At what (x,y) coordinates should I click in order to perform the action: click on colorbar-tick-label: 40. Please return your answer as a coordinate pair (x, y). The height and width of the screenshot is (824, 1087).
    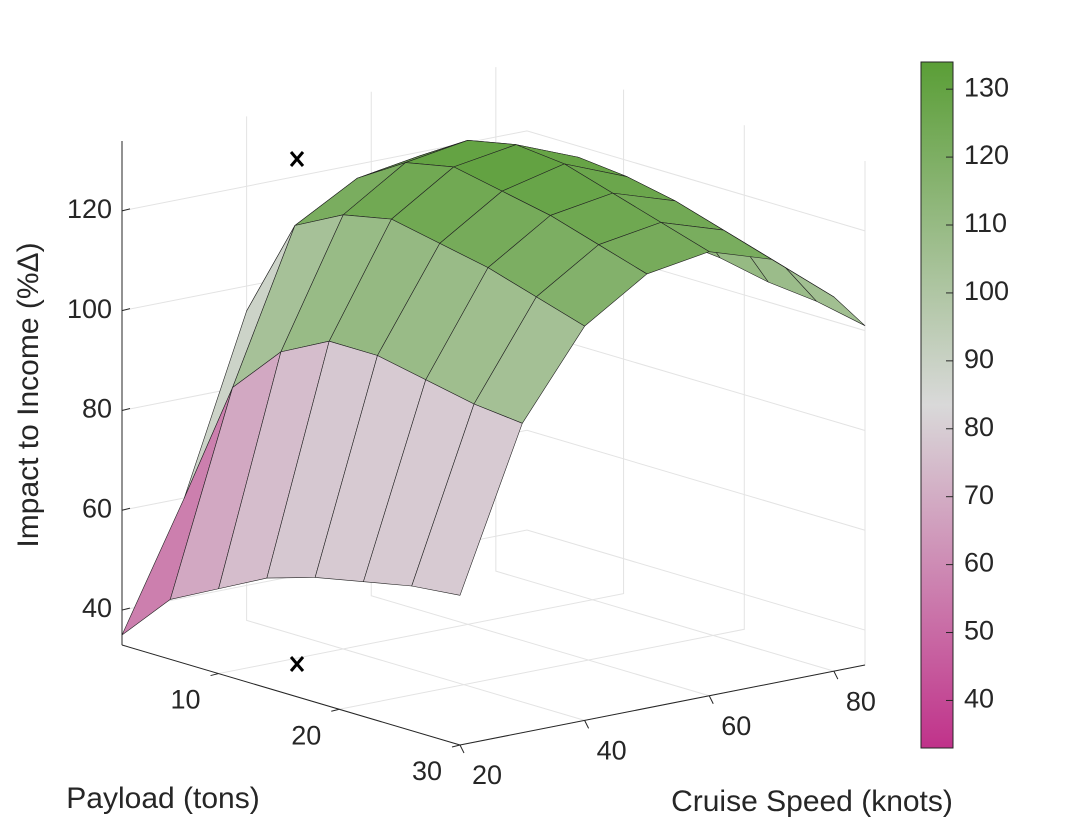
    Looking at the image, I should click on (979, 699).